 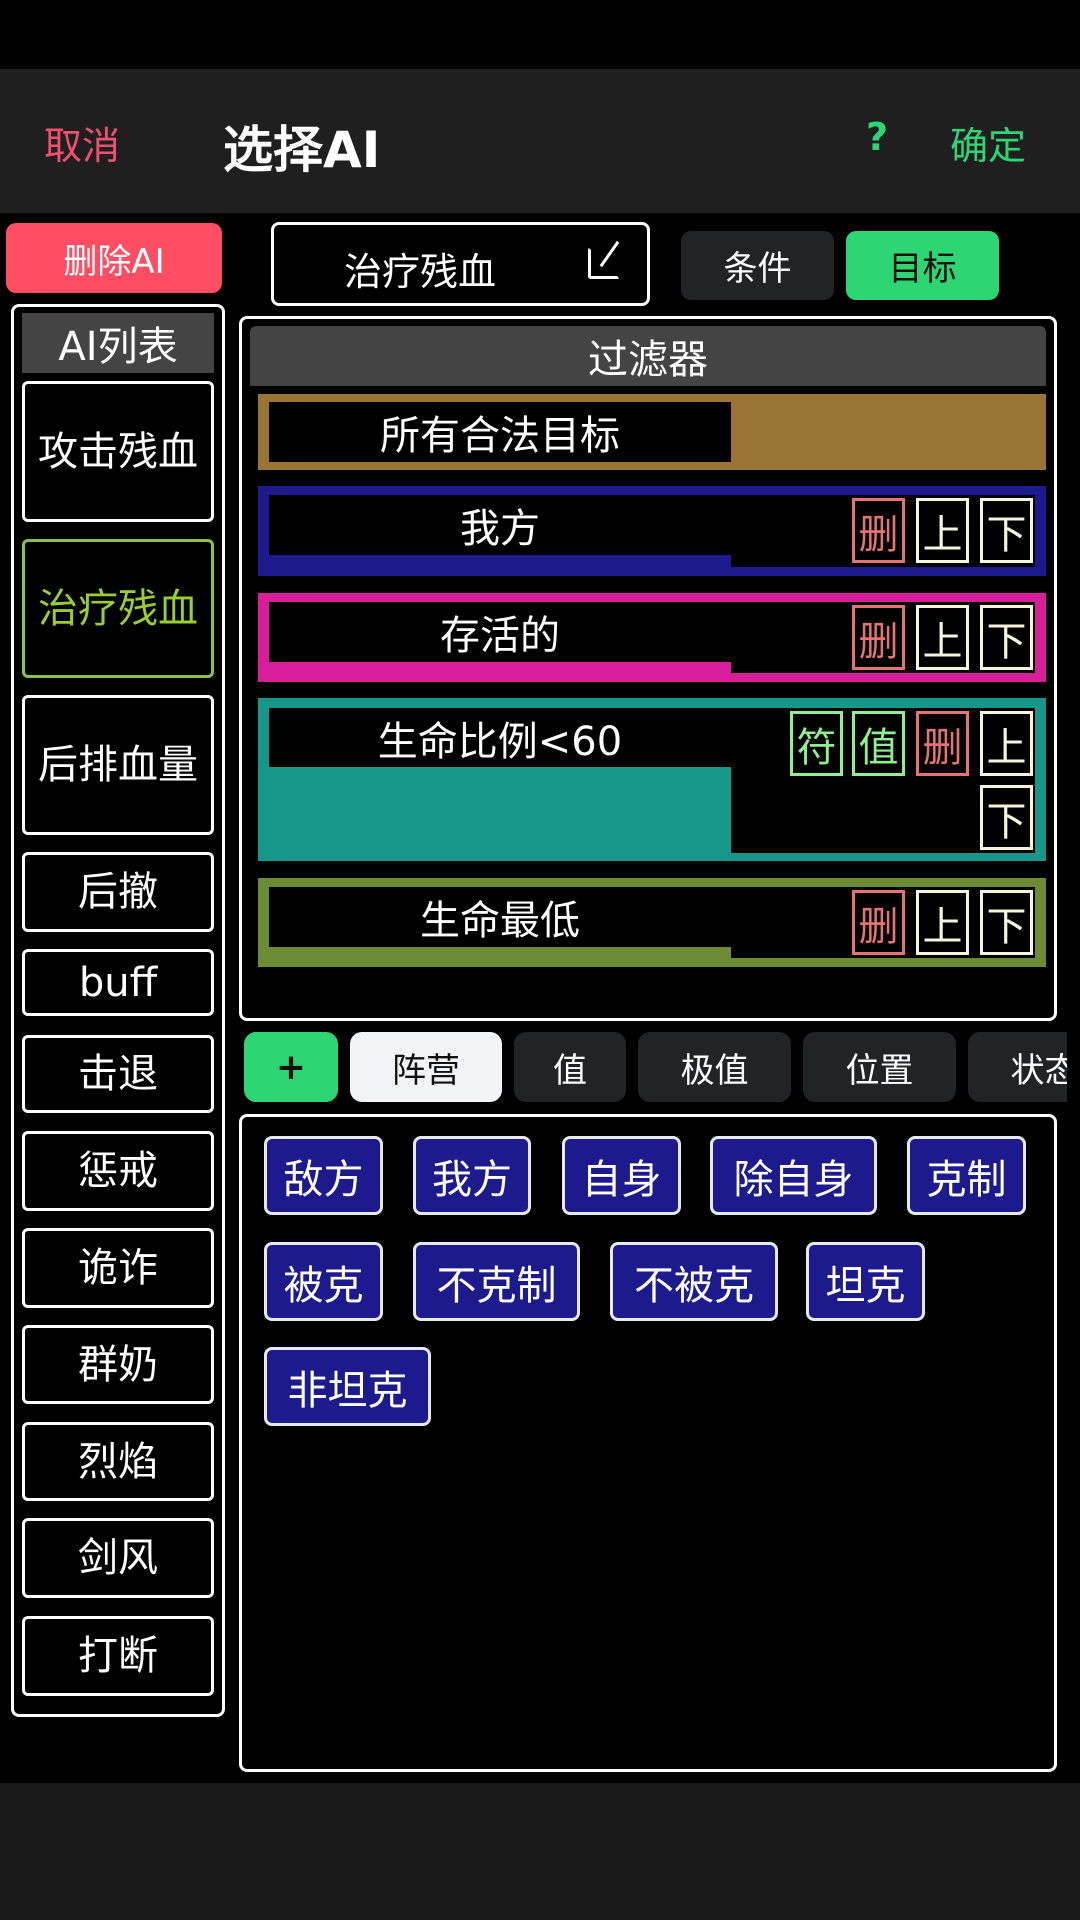 I want to click on operator-button: 符, so click(x=816, y=743).